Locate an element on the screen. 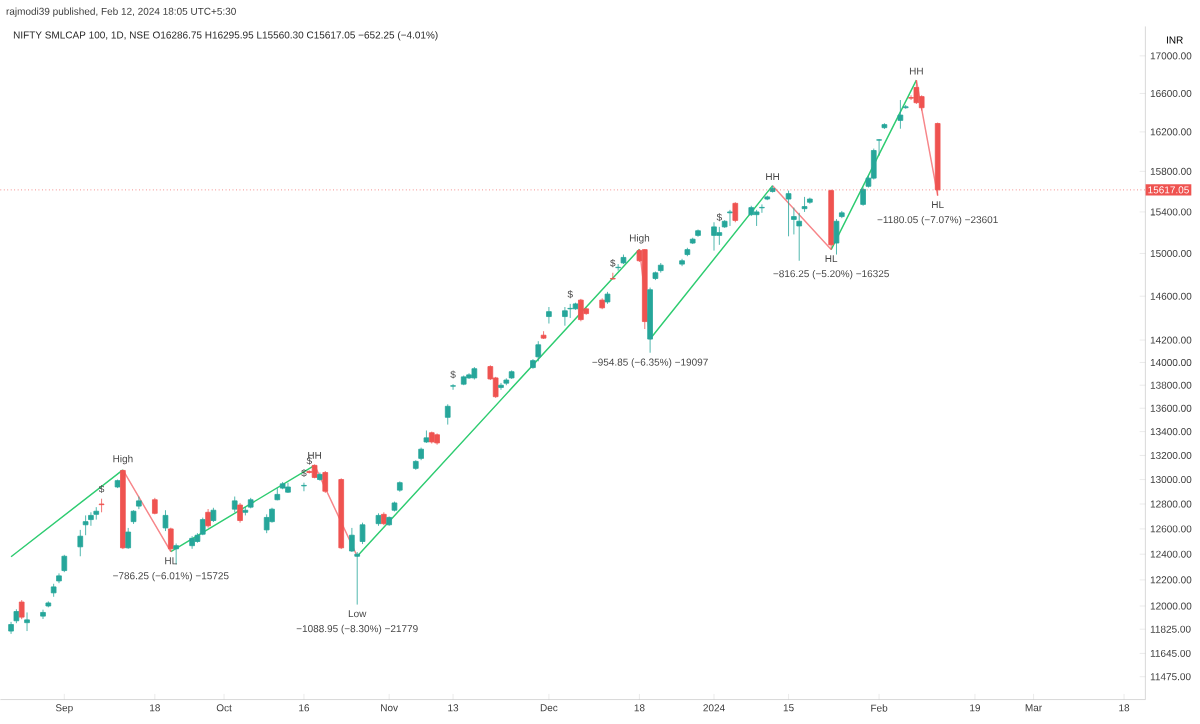  y-tick-label: 17000.00 is located at coordinates (1171, 56).